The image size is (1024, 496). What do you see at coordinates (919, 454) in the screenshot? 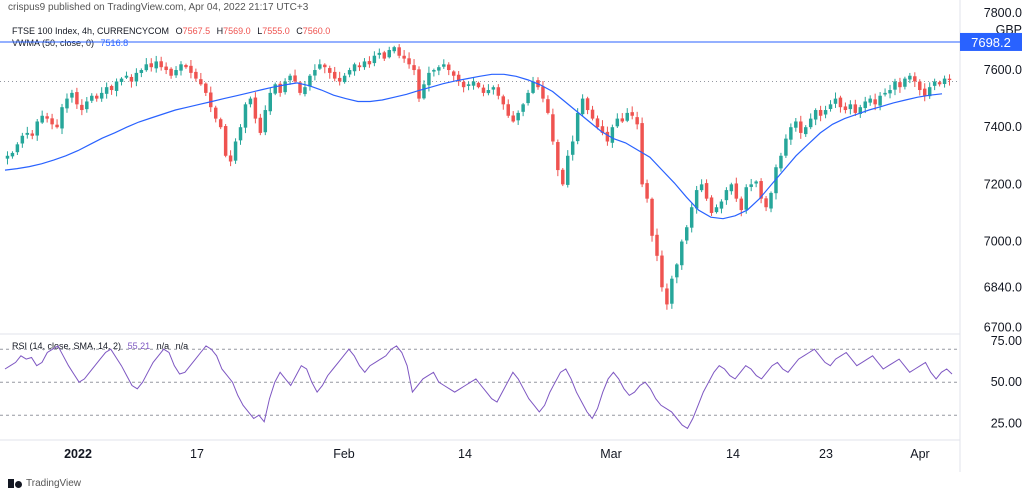
I see `time-tick-label: Apr` at bounding box center [919, 454].